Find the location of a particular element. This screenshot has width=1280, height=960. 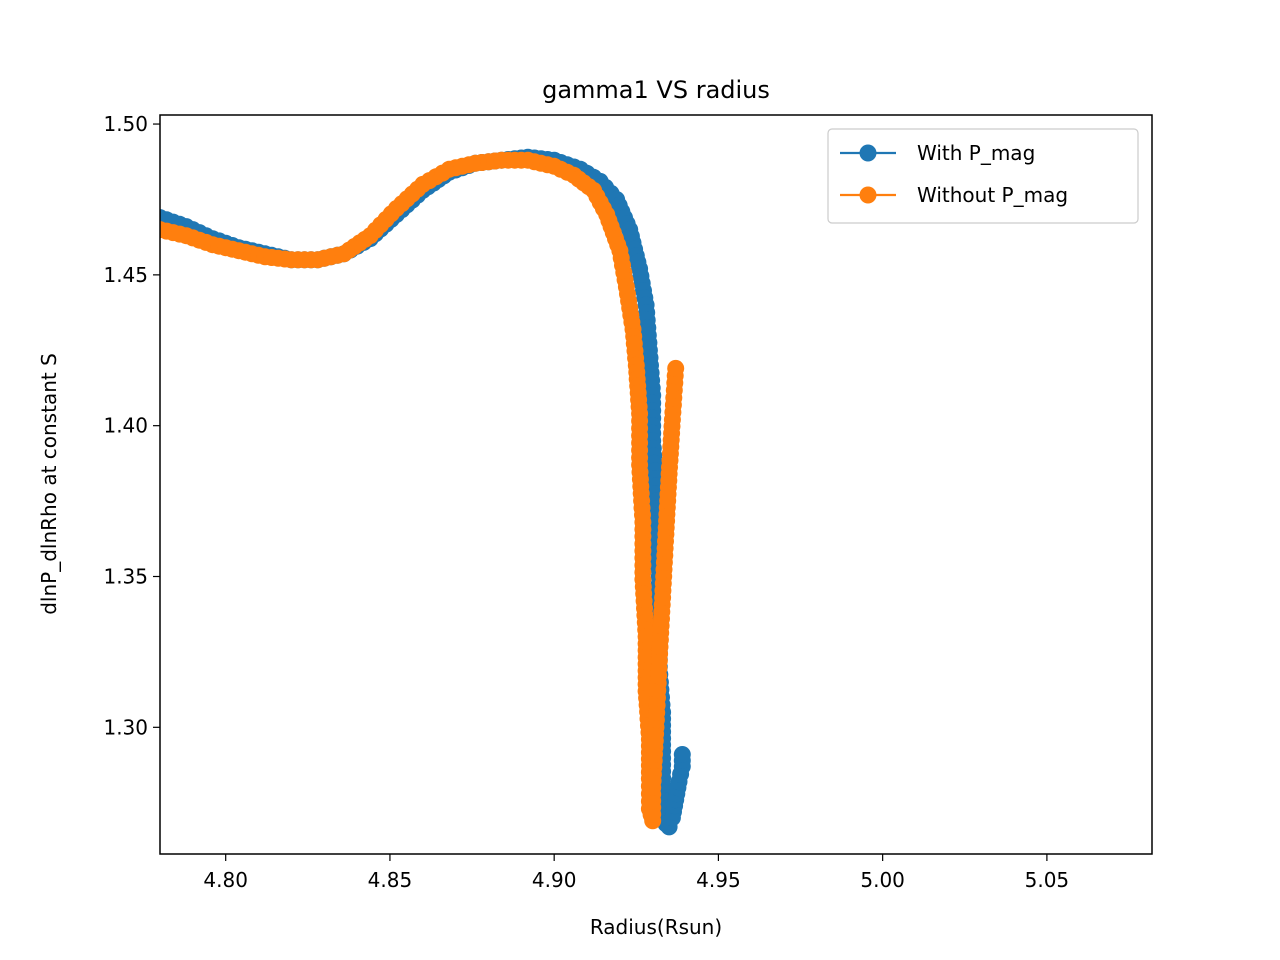

x-tick-label: 5.05 is located at coordinates (1047, 880).